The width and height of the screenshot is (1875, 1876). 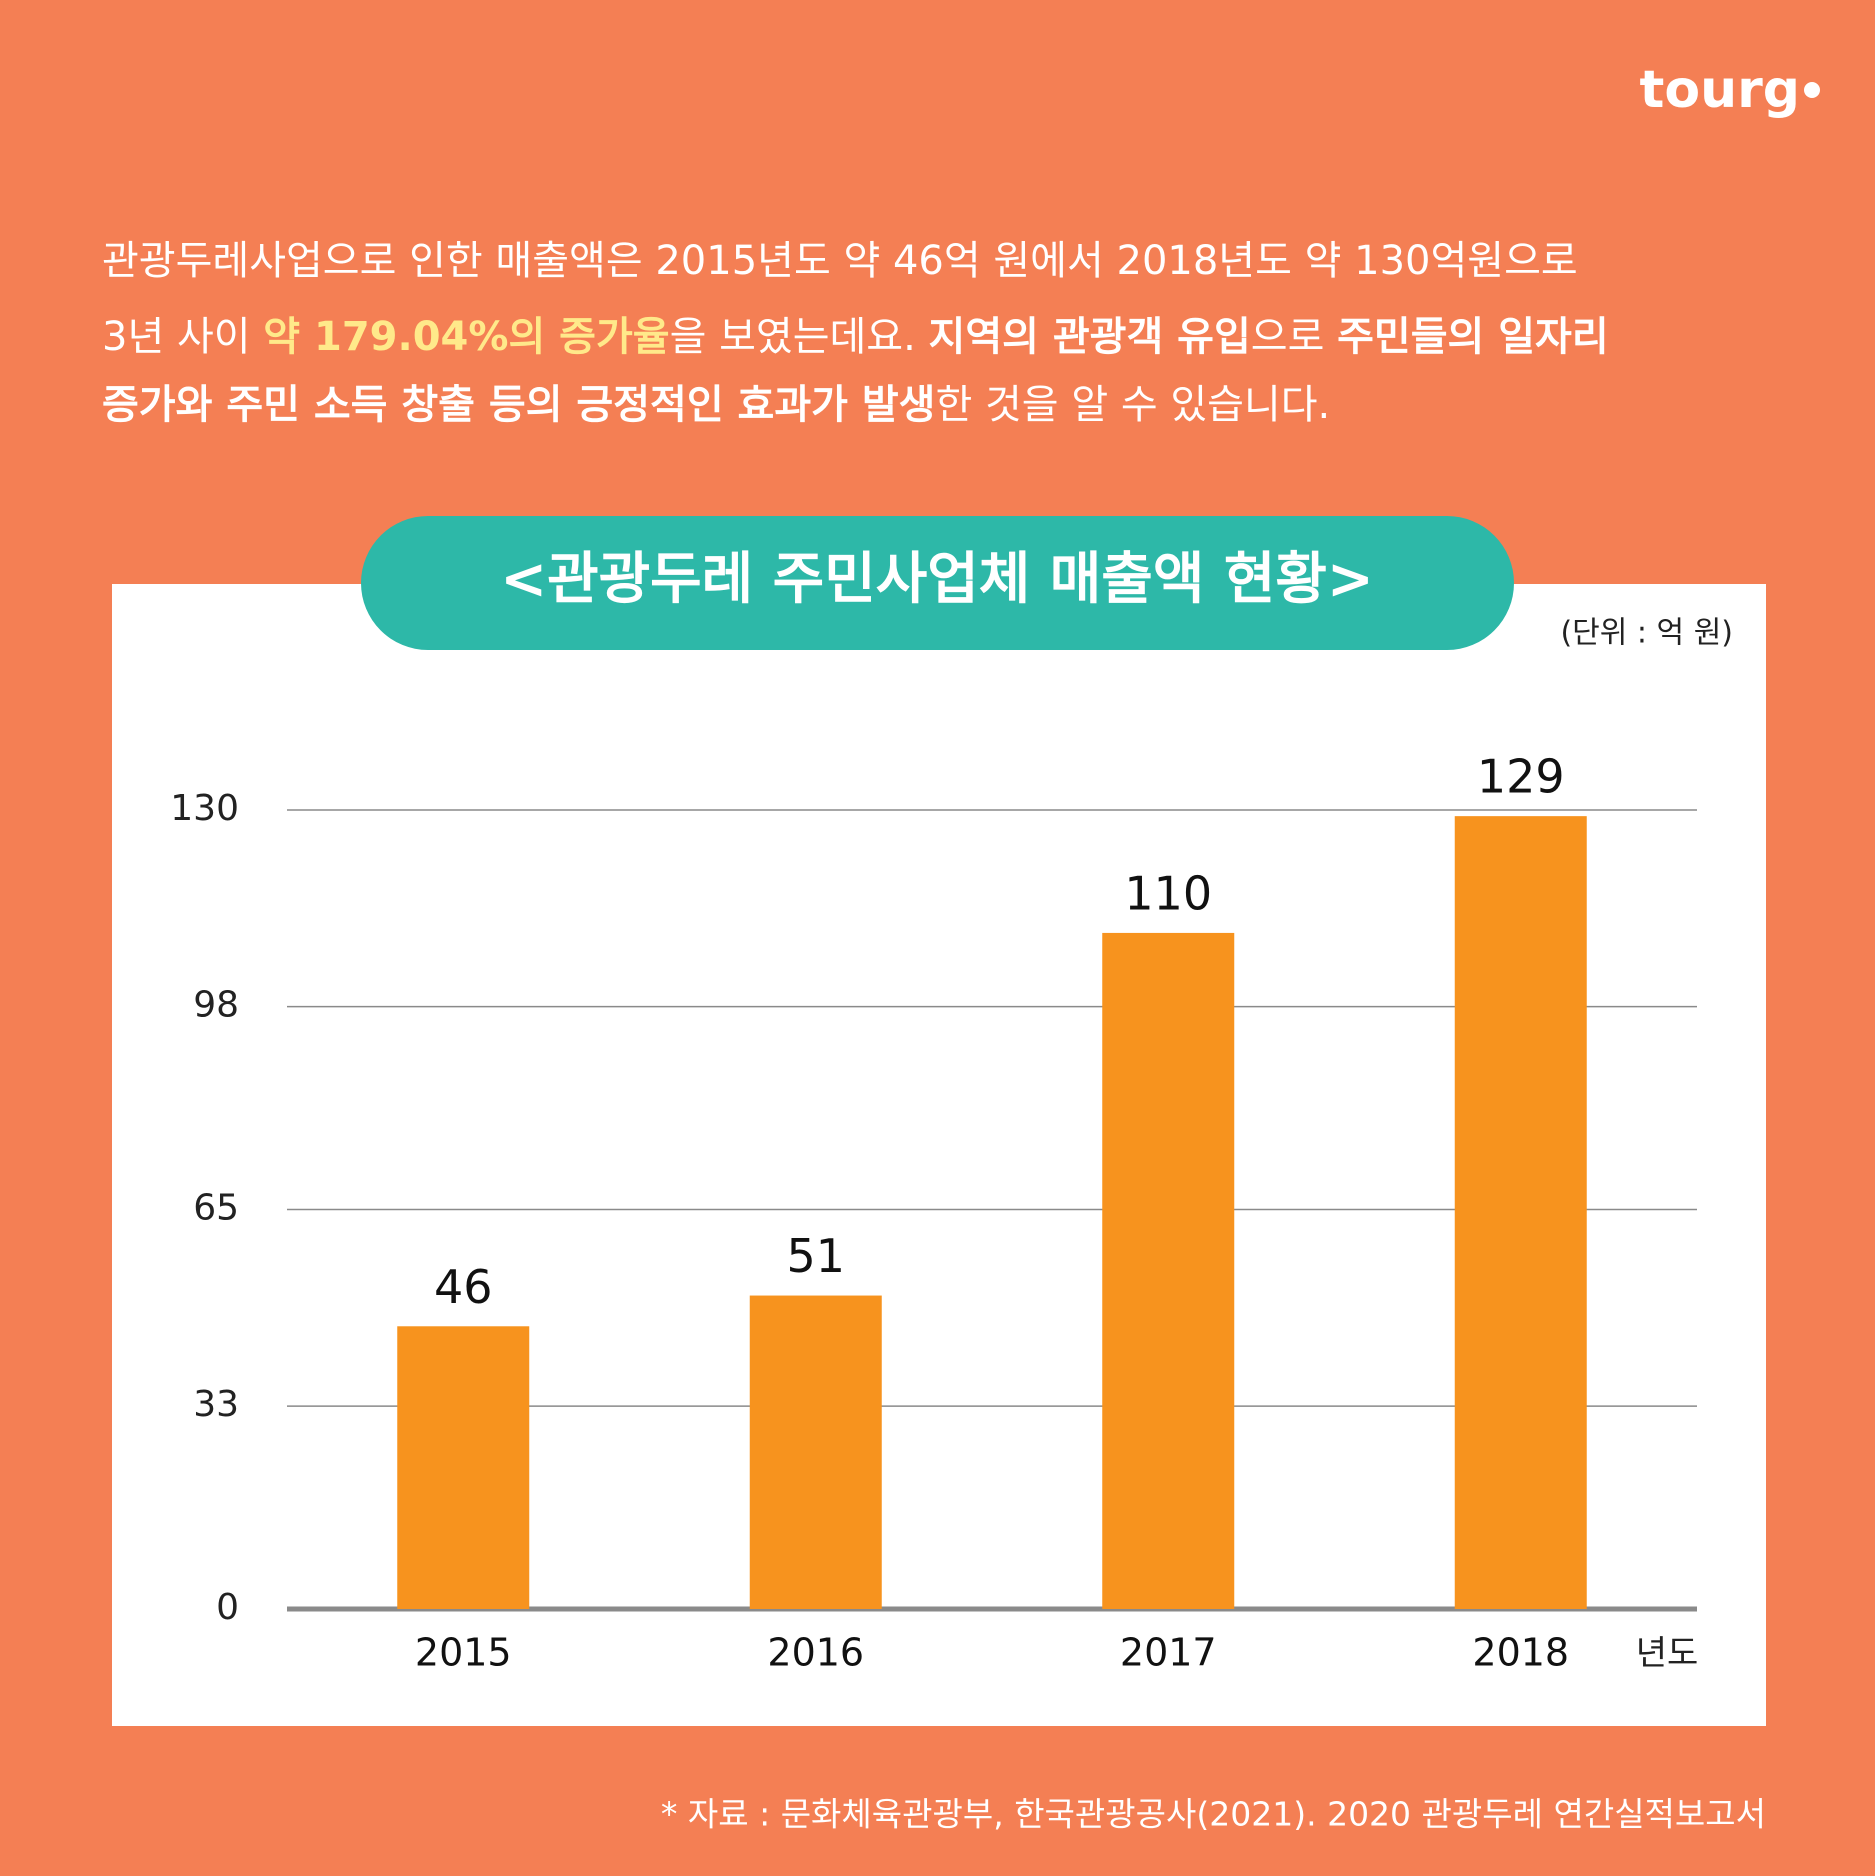 I want to click on x-tick-label: 2016, so click(x=815, y=1653).